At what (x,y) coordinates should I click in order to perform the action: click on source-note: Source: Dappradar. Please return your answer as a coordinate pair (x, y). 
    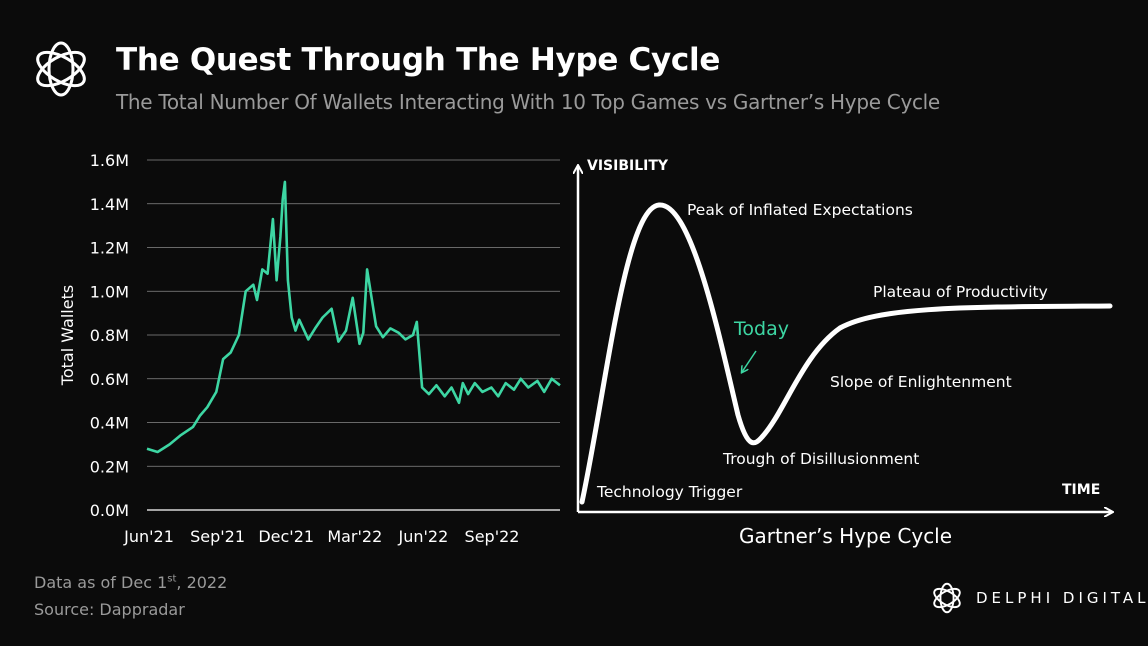
    Looking at the image, I should click on (109, 609).